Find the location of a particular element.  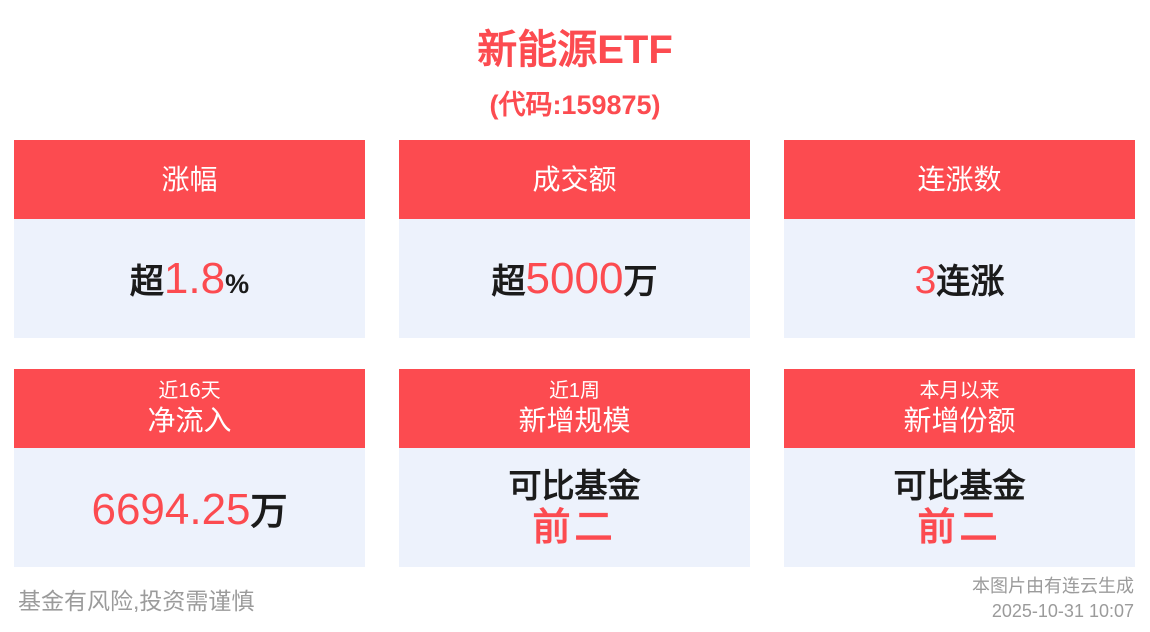

card-header-period: 近16天 is located at coordinates (189, 391).